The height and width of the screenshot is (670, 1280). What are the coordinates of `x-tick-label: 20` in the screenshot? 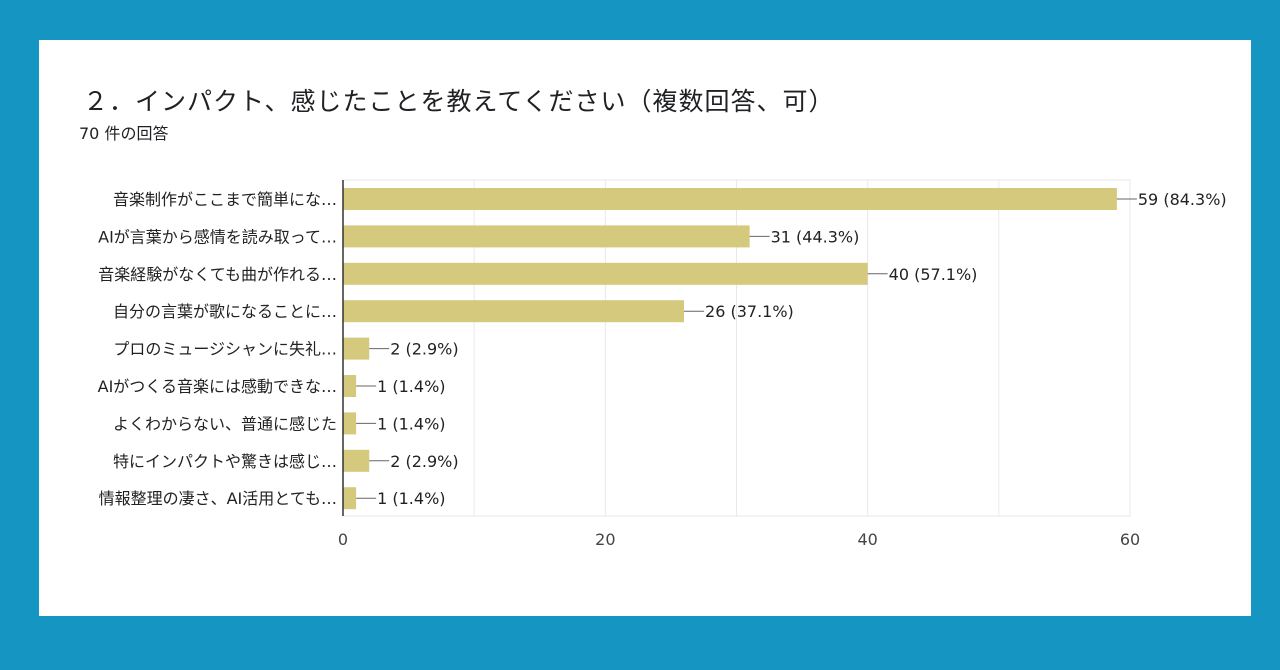 It's located at (605, 539).